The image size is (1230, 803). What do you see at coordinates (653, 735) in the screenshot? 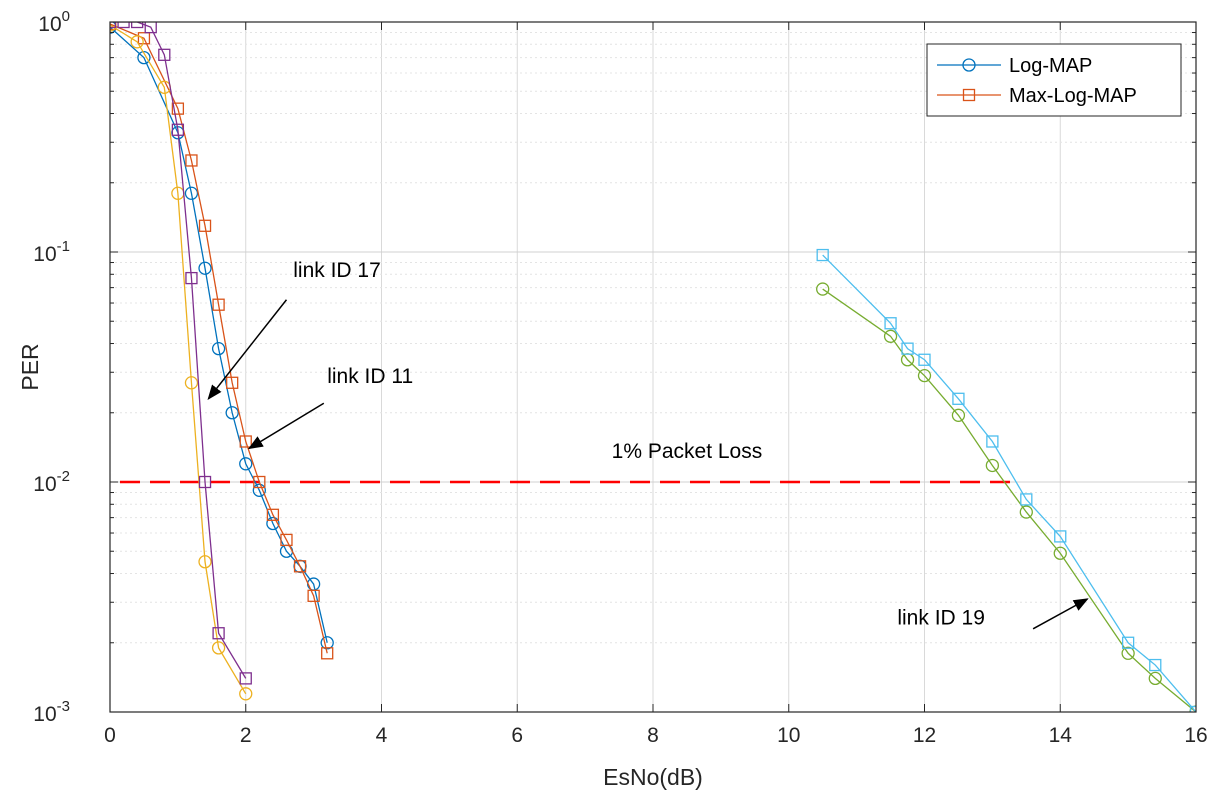
I see `x-tick-label: 8` at bounding box center [653, 735].